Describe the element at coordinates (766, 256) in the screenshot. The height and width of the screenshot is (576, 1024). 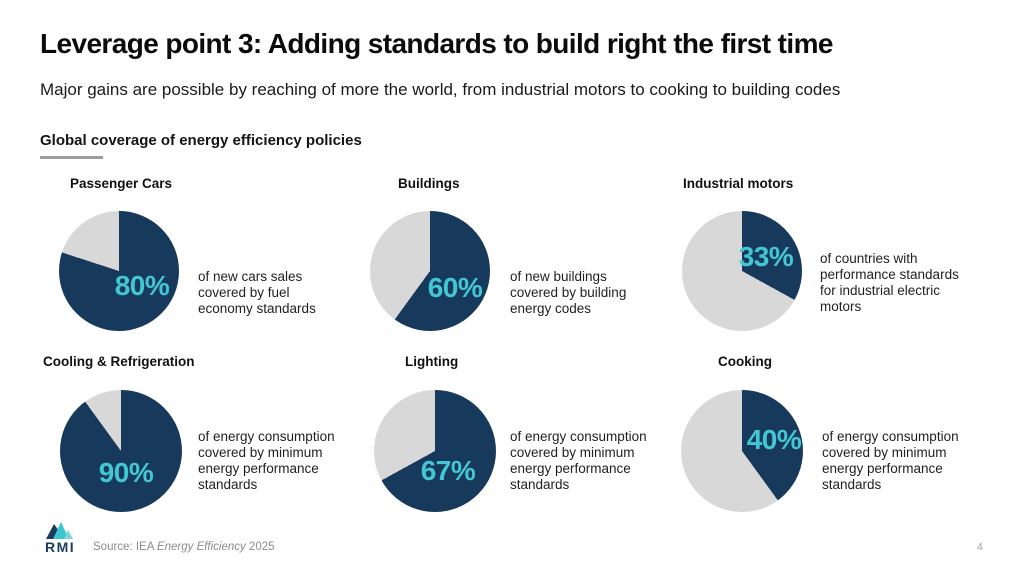
I see `pie-percentage-label: 33%` at that location.